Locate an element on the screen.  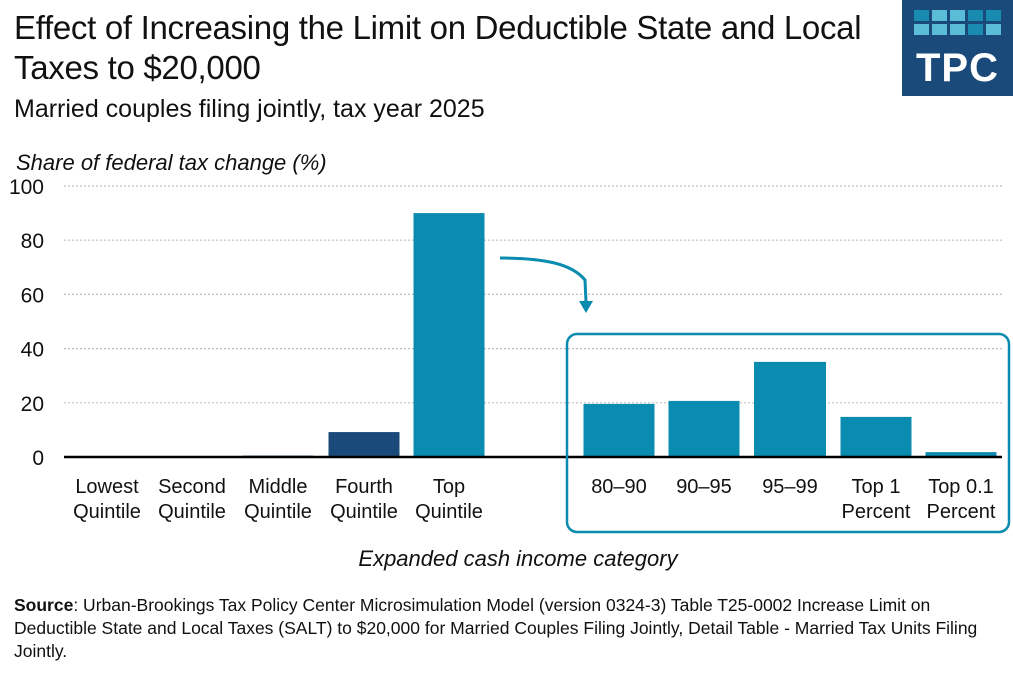
y-tick-label: 20 is located at coordinates (32, 404).